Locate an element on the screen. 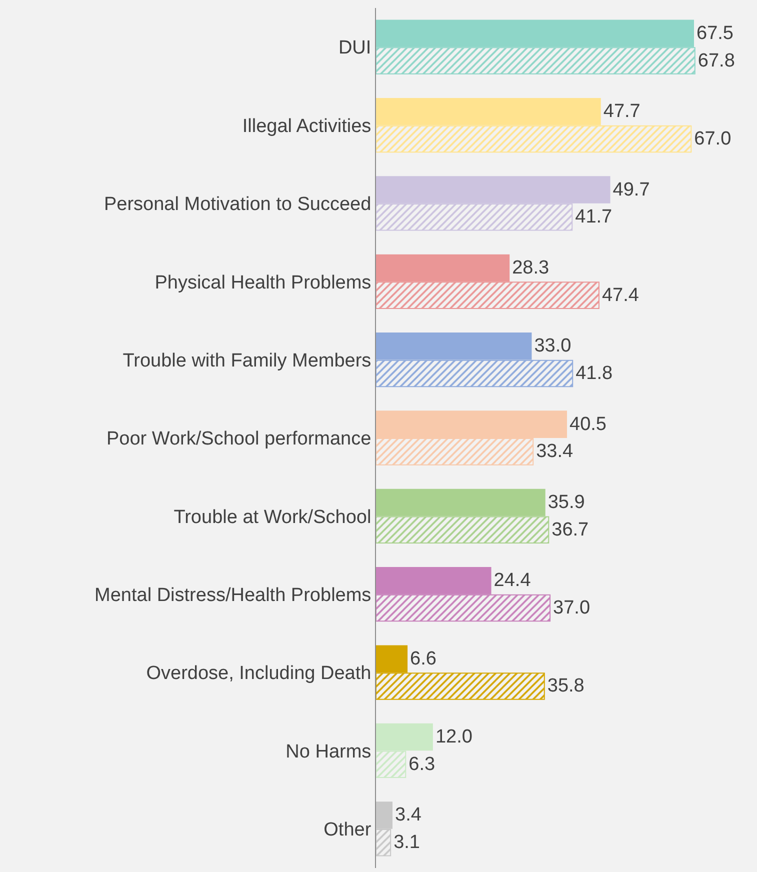  data-label: 40.5 is located at coordinates (588, 424).